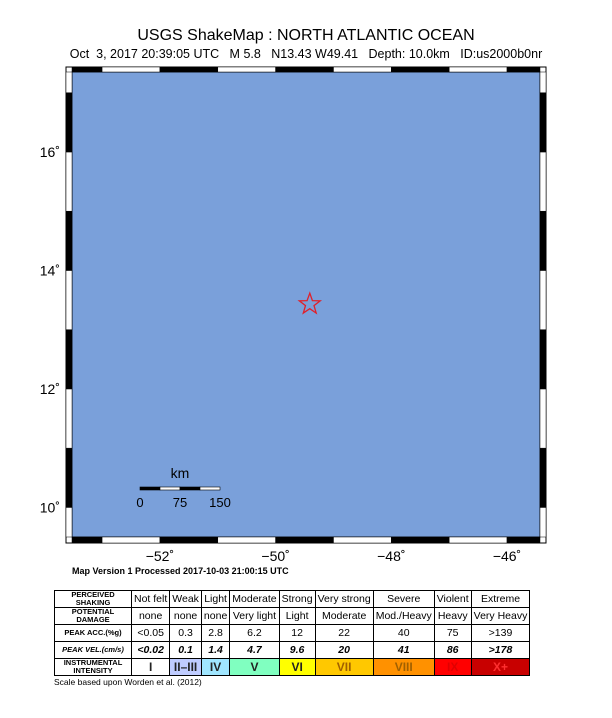 The height and width of the screenshot is (718, 612). Describe the element at coordinates (297, 599) in the screenshot. I see `legend-cell: Strong` at that location.